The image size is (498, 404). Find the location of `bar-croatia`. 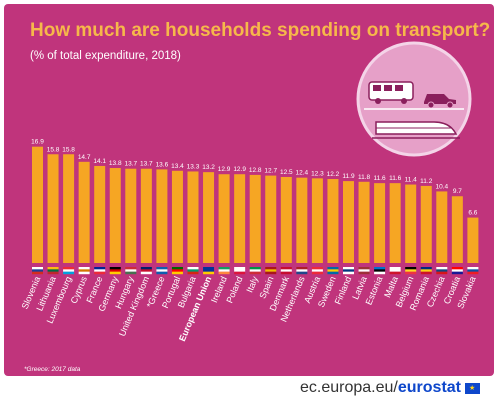

bar-croatia is located at coordinates (457, 229).